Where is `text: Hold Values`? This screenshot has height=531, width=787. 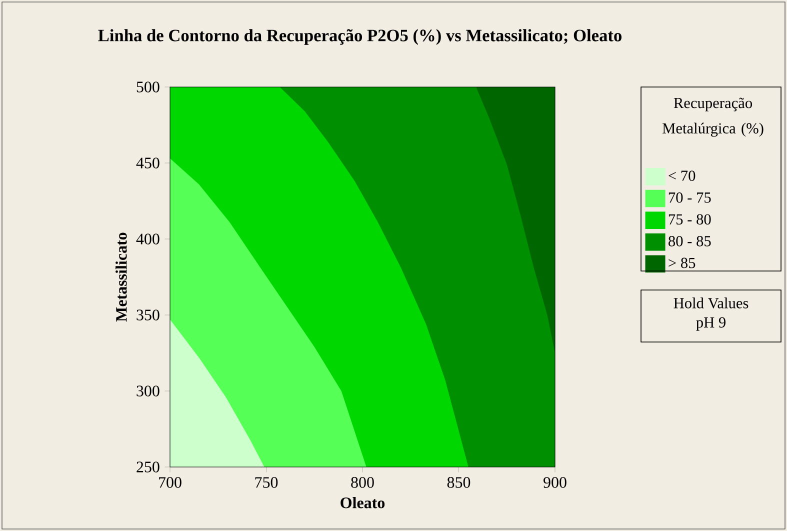 text: Hold Values is located at coordinates (711, 303).